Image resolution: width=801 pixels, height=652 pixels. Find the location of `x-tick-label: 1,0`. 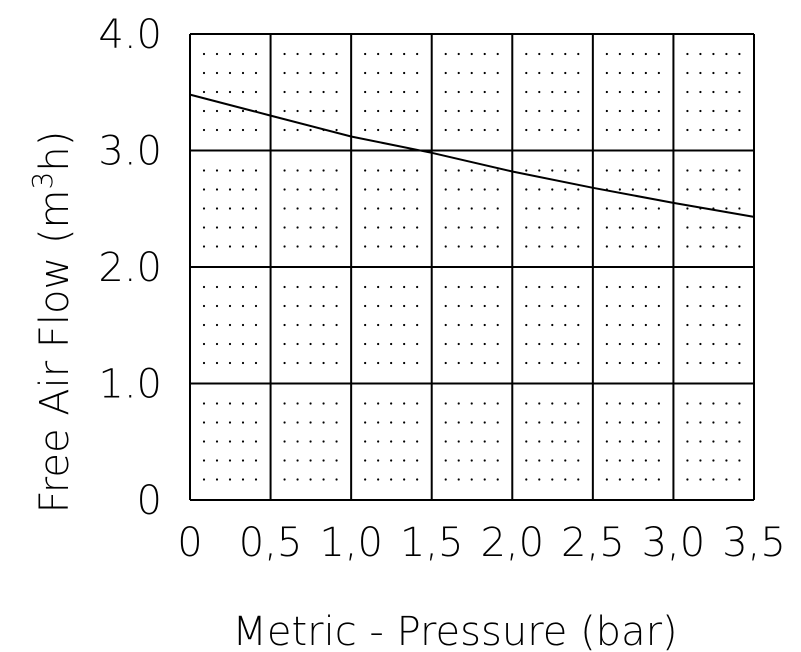

x-tick-label: 1,0 is located at coordinates (351, 543).